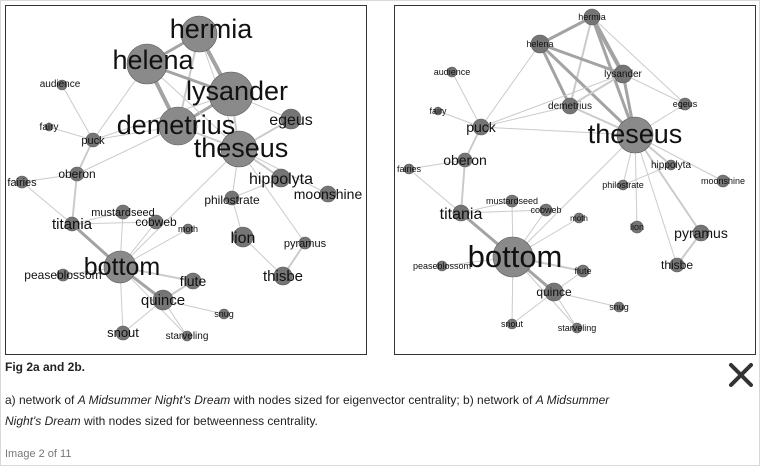 This screenshot has height=466, width=760. I want to click on network-b-node-puck, so click(481, 127).